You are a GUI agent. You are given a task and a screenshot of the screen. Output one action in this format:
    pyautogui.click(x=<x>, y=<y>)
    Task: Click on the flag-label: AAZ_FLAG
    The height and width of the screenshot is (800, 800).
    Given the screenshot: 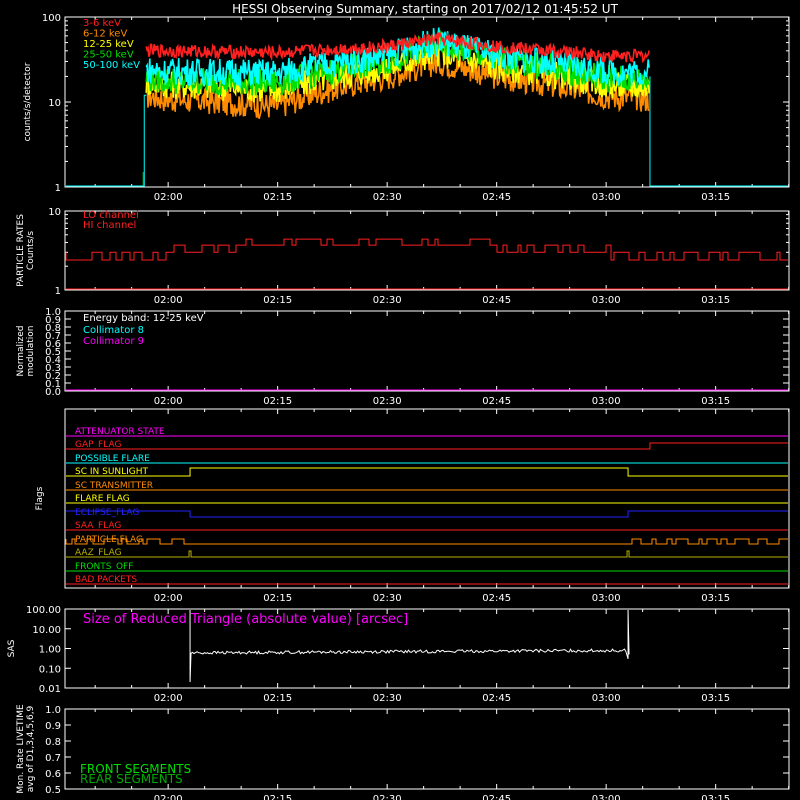 What is the action you would take?
    pyautogui.click(x=98, y=553)
    